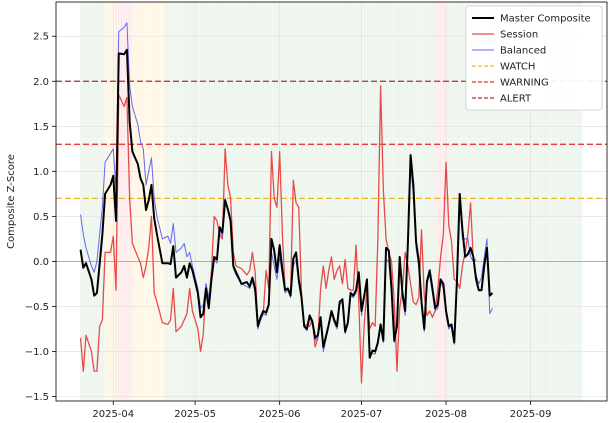  What do you see at coordinates (523, 51) in the screenshot?
I see `legend-label: Balanced` at bounding box center [523, 51].